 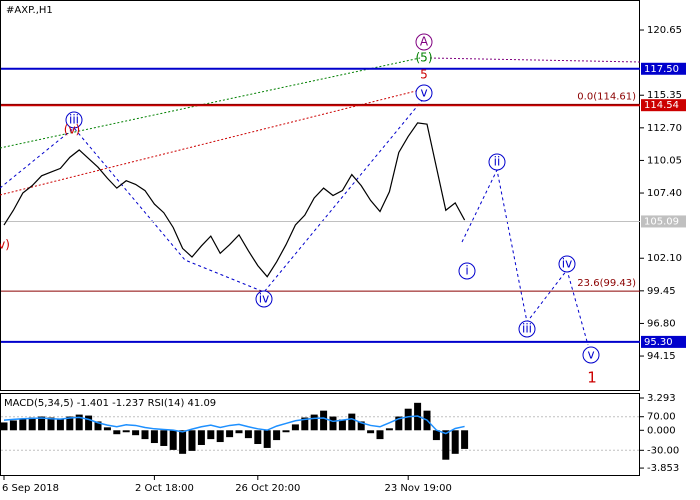 What do you see at coordinates (661, 323) in the screenshot?
I see `y-tick-label: 96.80` at bounding box center [661, 323].